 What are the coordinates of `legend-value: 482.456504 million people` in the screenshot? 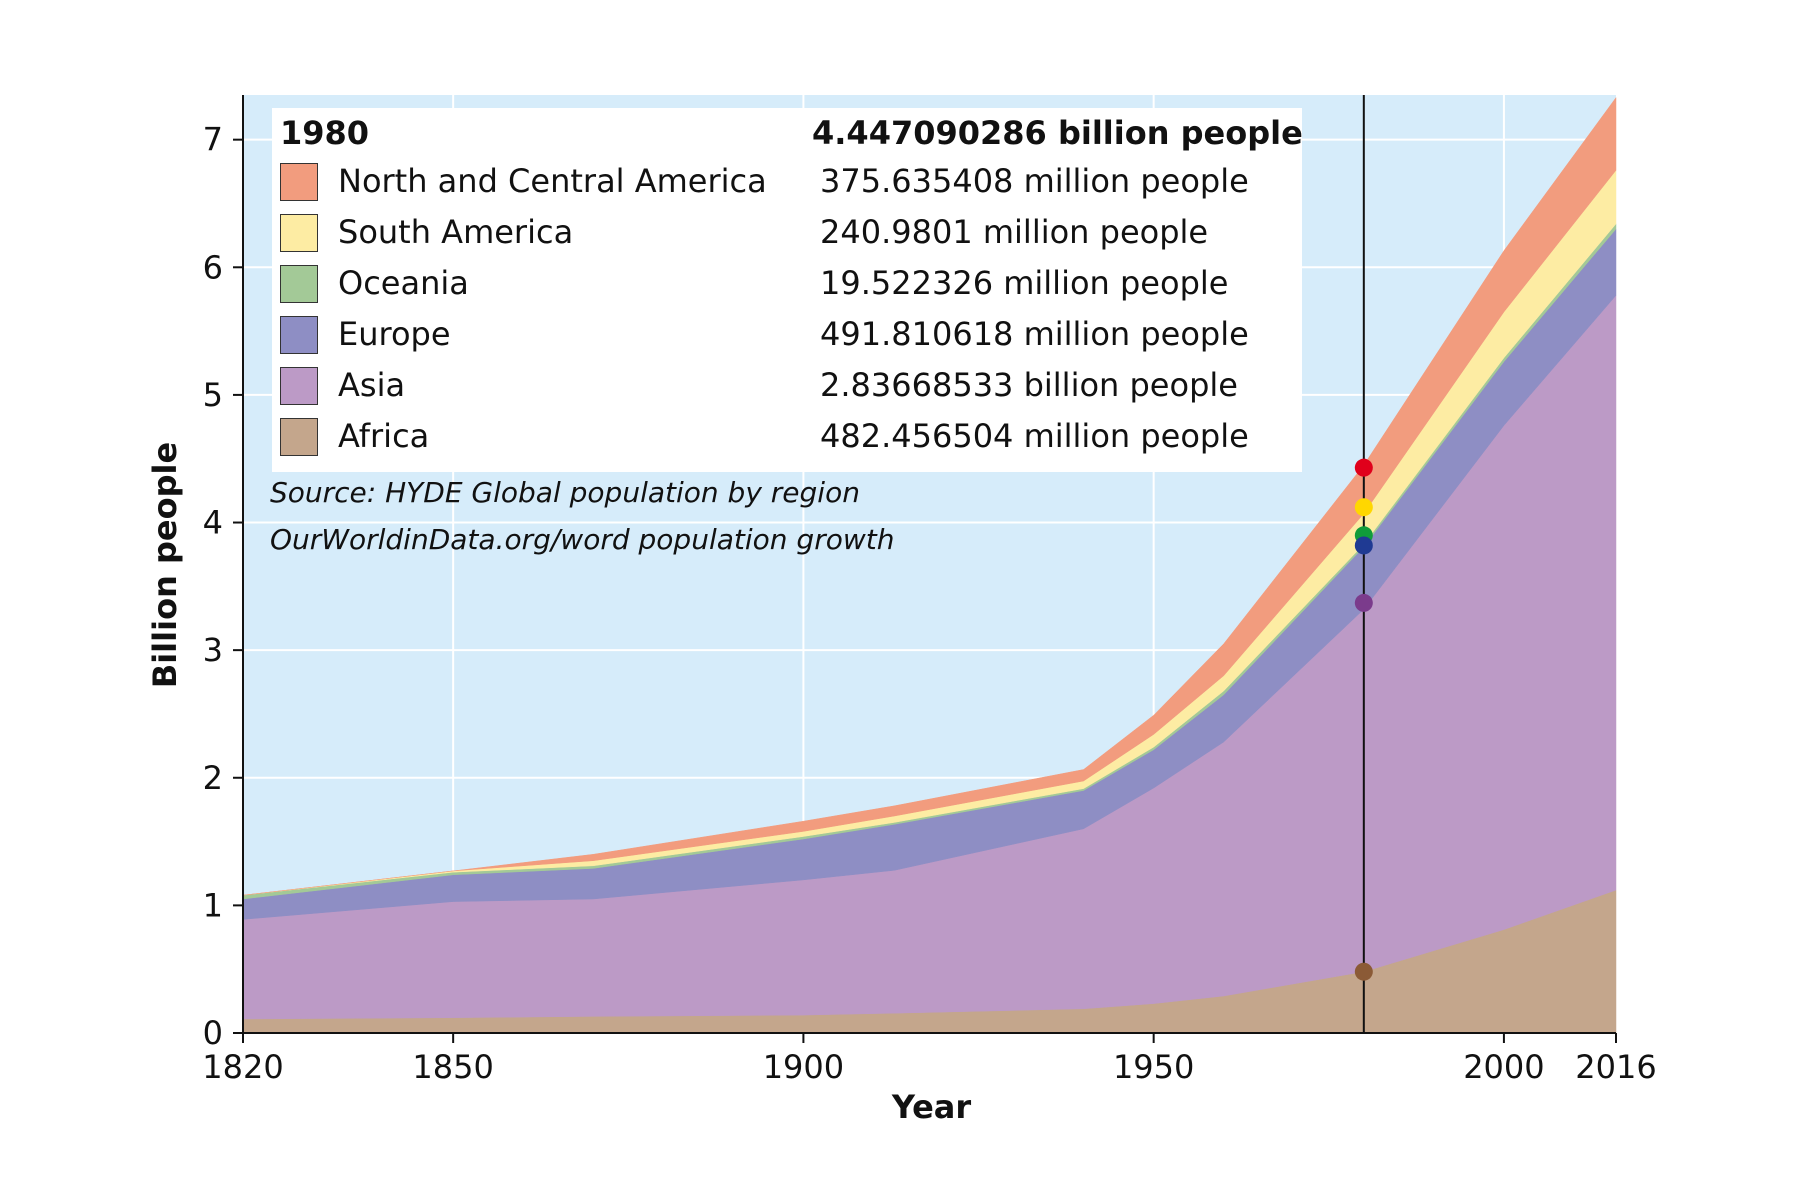 It's located at (1034, 436).